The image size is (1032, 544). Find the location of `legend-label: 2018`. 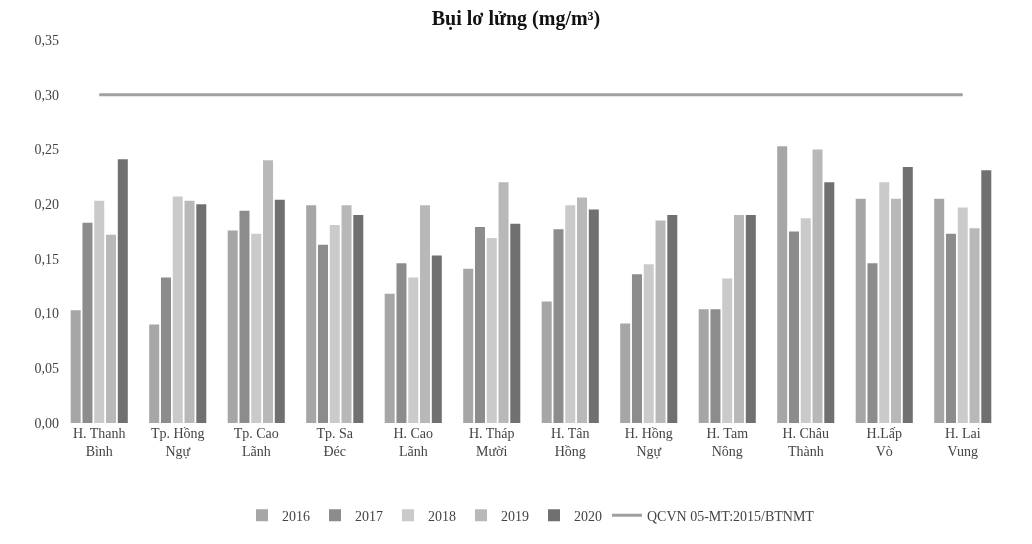

legend-label: 2018 is located at coordinates (442, 516).